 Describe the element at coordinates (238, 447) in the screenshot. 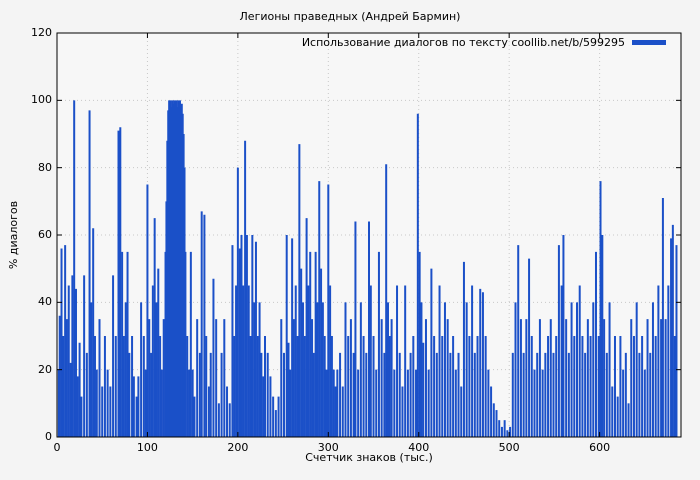

I see `x-tick-label: 200` at that location.